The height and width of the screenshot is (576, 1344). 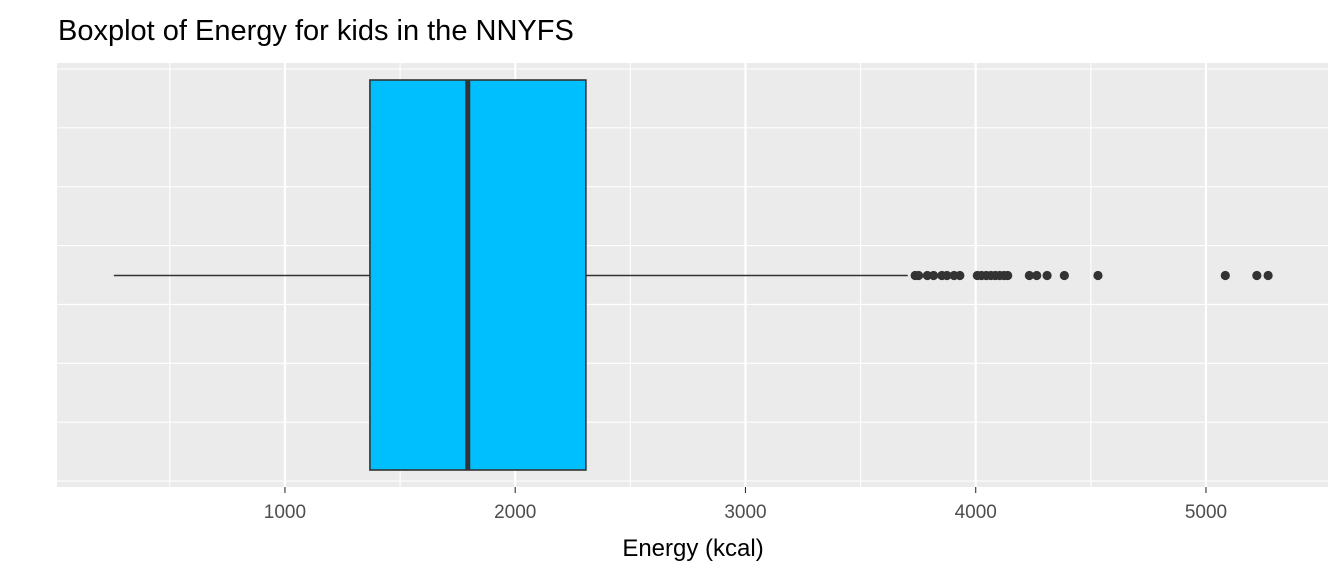 I want to click on chart-title: Boxplot of Energy for kids in the NNYFS, so click(x=316, y=31).